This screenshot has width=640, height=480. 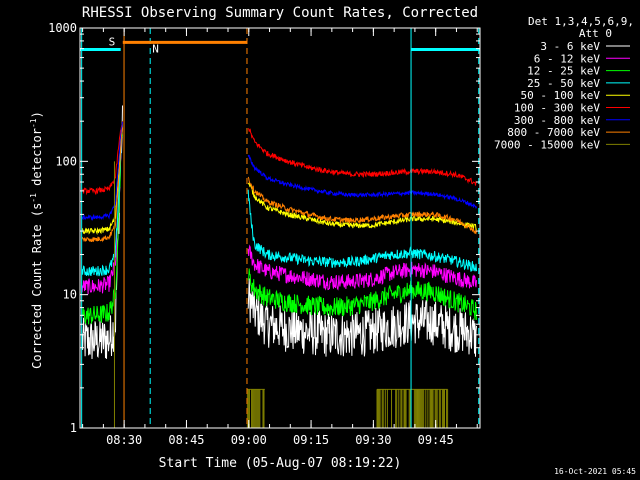 I want to click on legend-detectors-line1: Det 1,3,4,5,6,9,, so click(x=581, y=21).